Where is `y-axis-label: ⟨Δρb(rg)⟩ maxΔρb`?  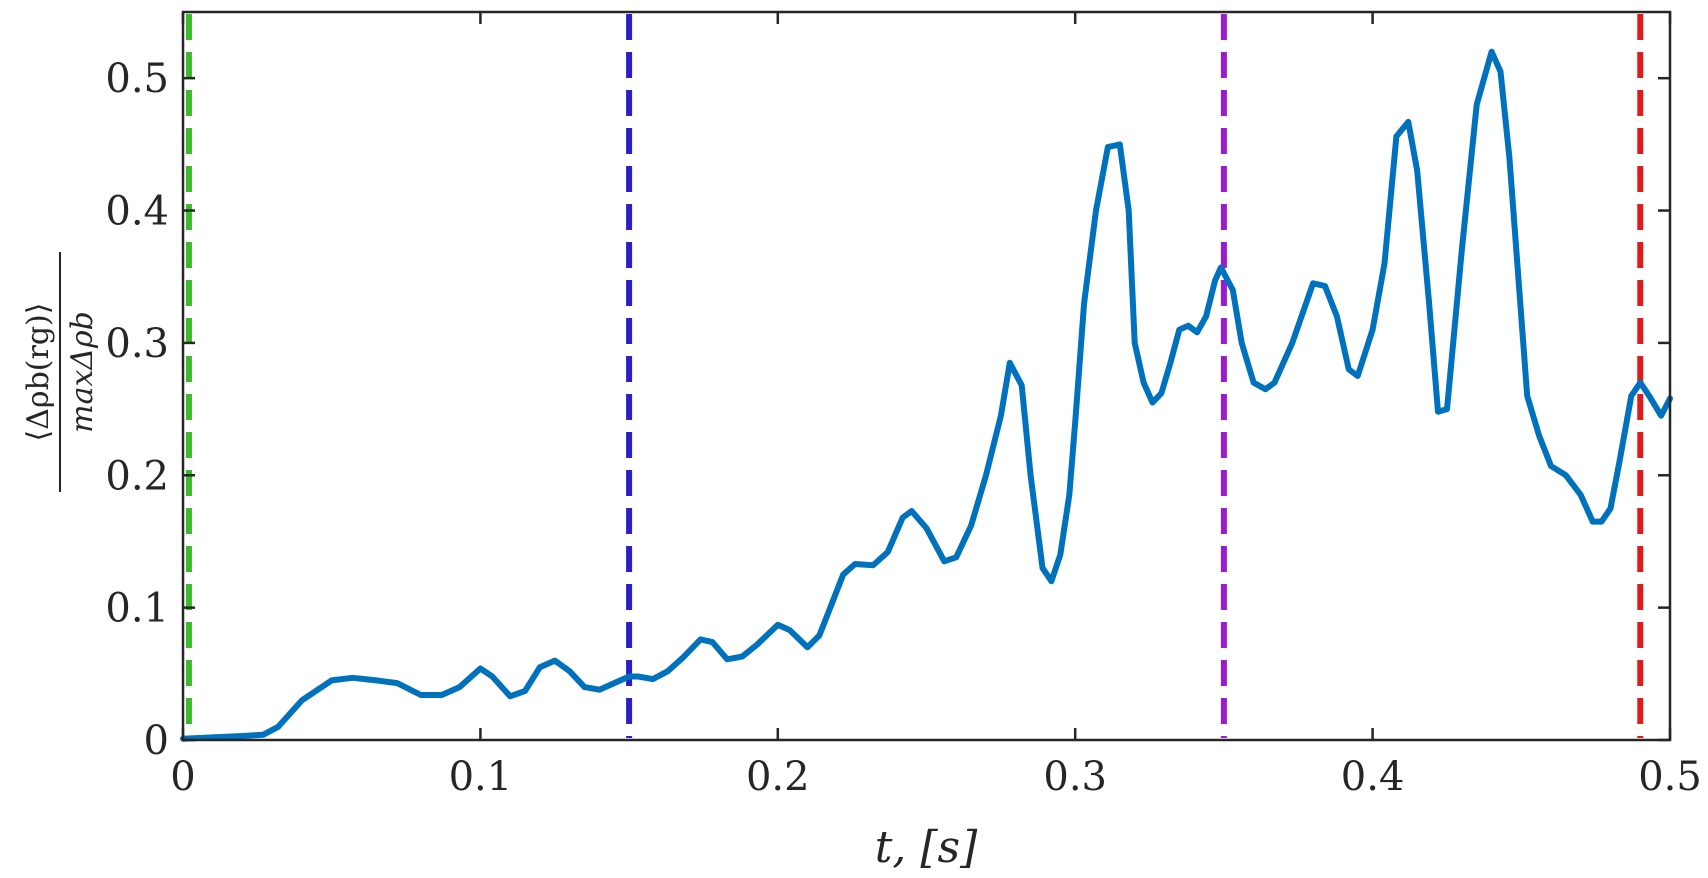
y-axis-label: ⟨Δρb(rg)⟩ maxΔρb is located at coordinates (60, 372).